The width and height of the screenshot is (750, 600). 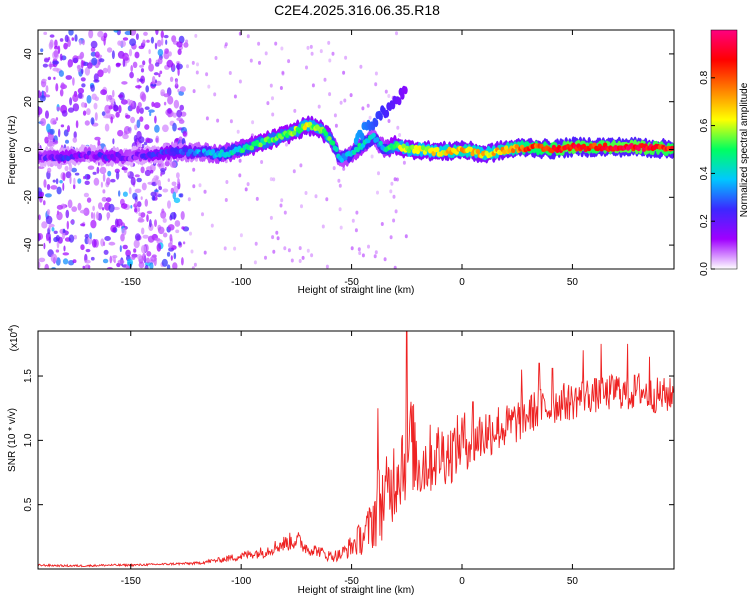 What do you see at coordinates (357, 10) in the screenshot?
I see `figure-title: C2E4.2025.316.06.35.R18` at bounding box center [357, 10].